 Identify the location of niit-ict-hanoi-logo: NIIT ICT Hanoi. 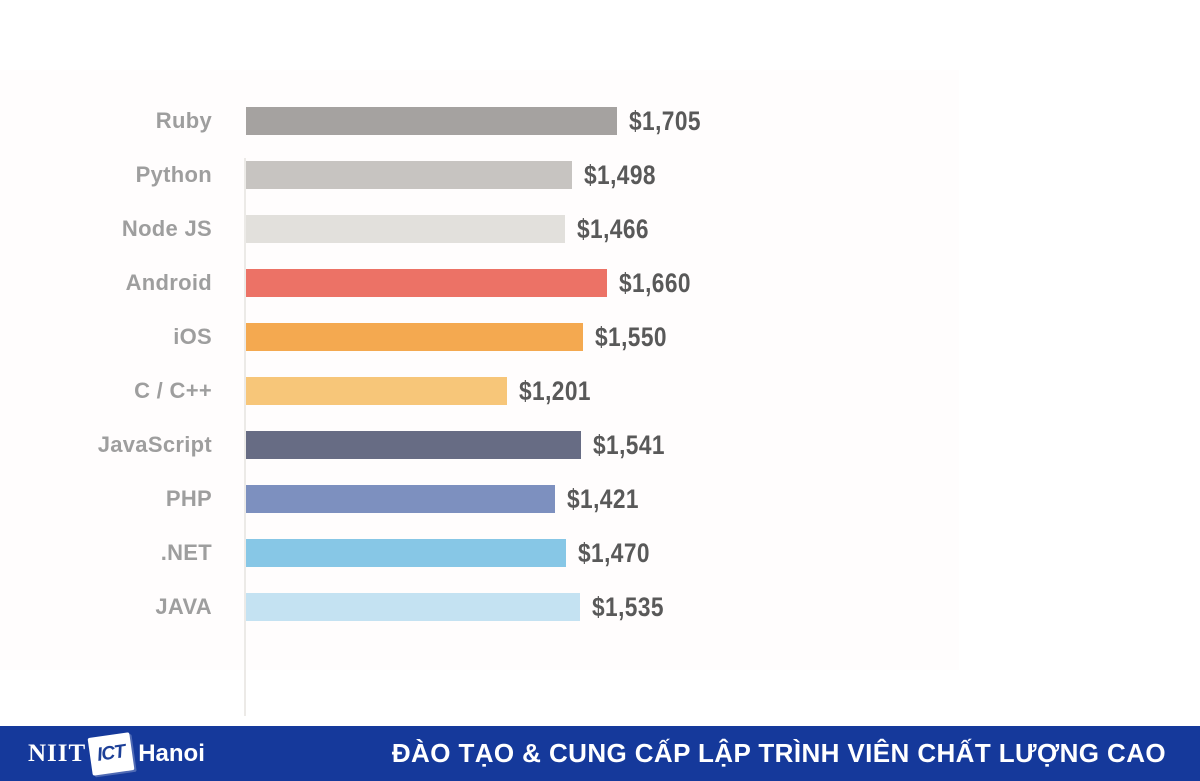
(116, 753).